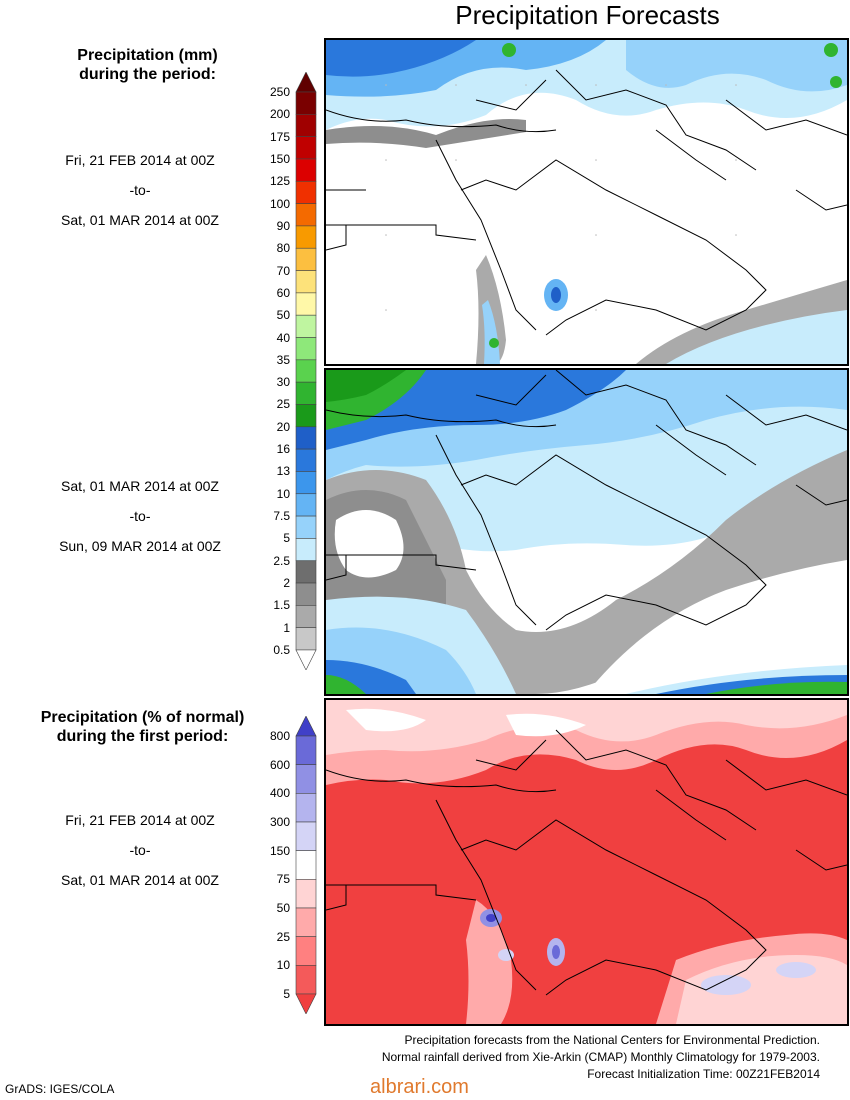 The image size is (850, 1100). What do you see at coordinates (283, 879) in the screenshot?
I see `scale-label: 75` at bounding box center [283, 879].